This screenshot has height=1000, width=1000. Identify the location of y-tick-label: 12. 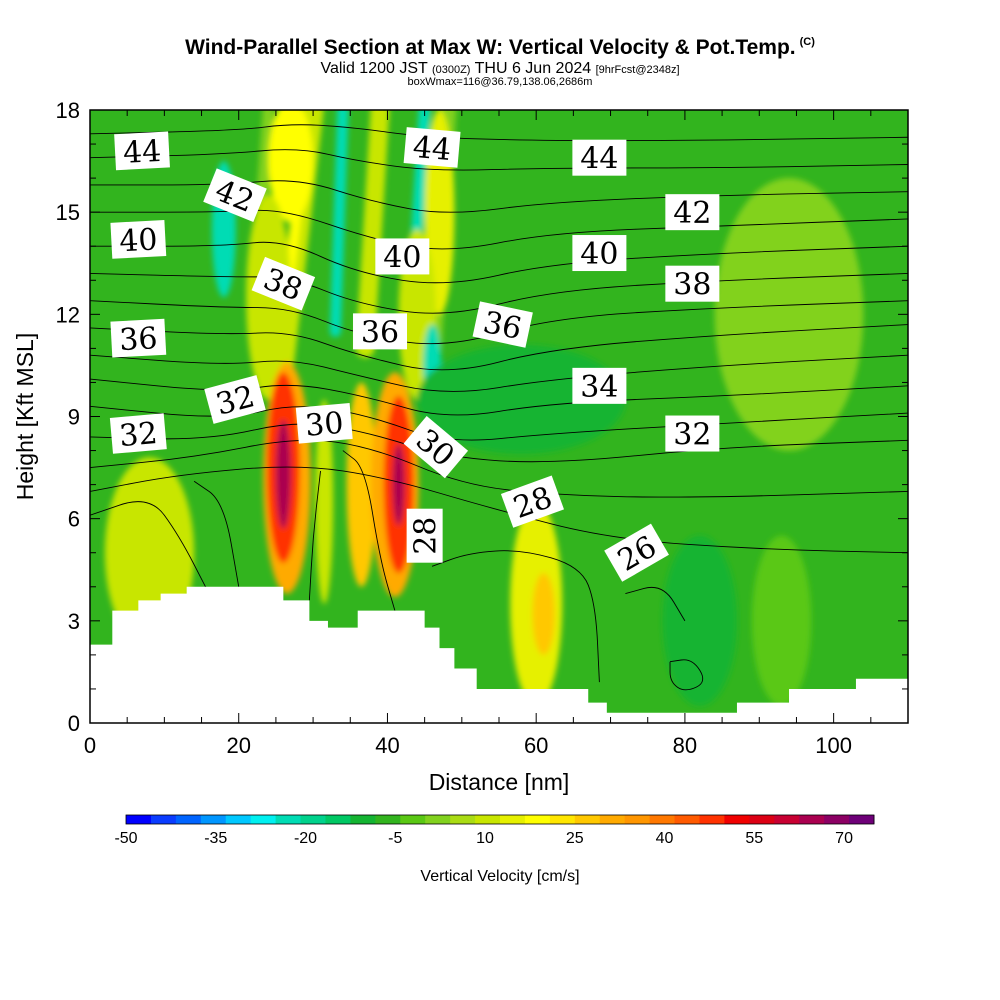
(68, 314).